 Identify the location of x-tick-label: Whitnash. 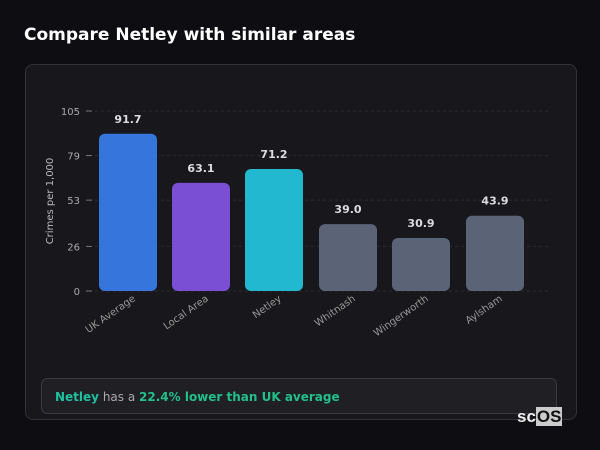
(335, 311).